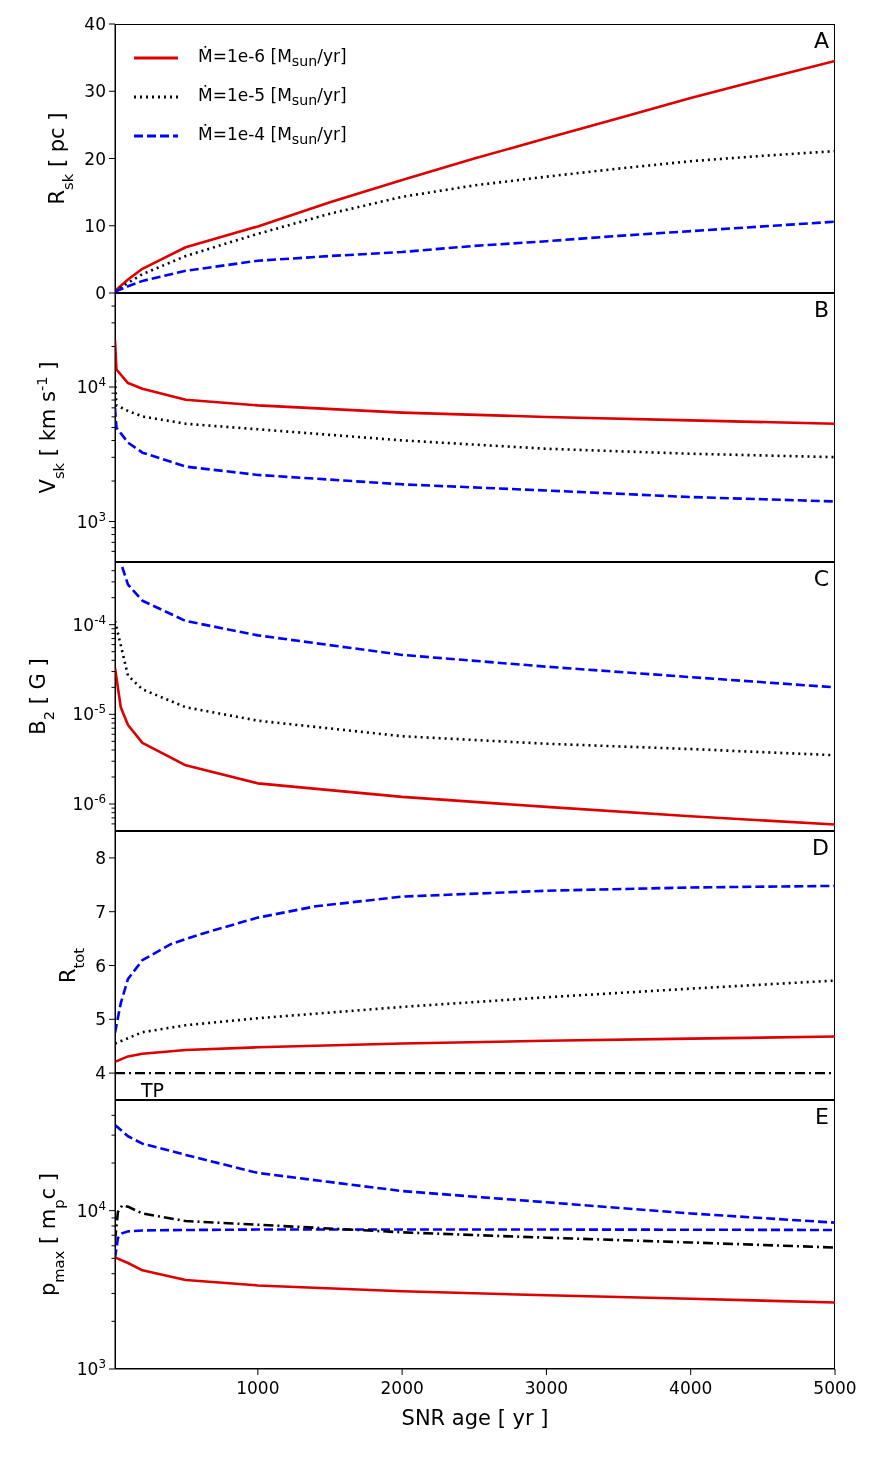 The width and height of the screenshot is (876, 1457). What do you see at coordinates (89, 803) in the screenshot?
I see `y-tick-label: 10$^{-6}$` at bounding box center [89, 803].